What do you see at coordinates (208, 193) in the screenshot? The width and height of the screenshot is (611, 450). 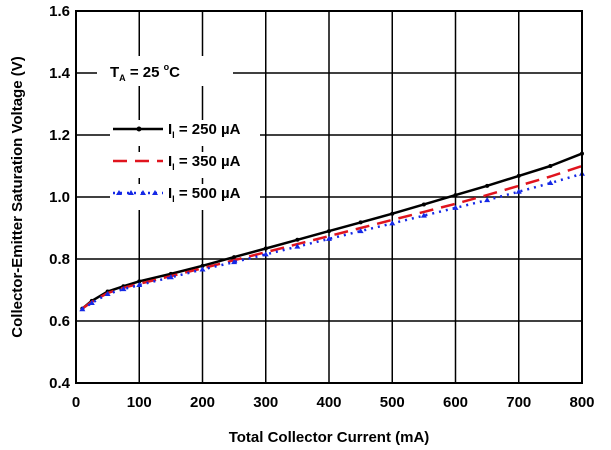 I see `legend-value: = 500 µA` at bounding box center [208, 193].